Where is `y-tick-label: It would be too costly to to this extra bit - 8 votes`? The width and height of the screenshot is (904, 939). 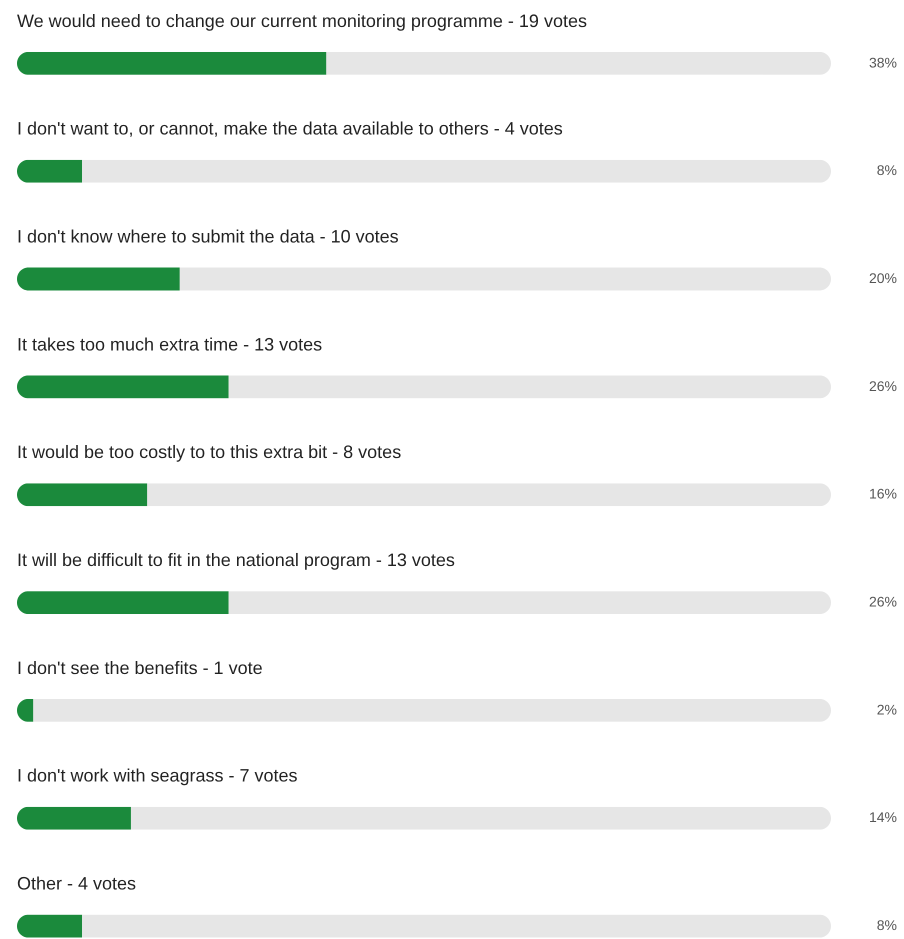
y-tick-label: It would be too costly to to this extra bit - 8 votes is located at coordinates (209, 452).